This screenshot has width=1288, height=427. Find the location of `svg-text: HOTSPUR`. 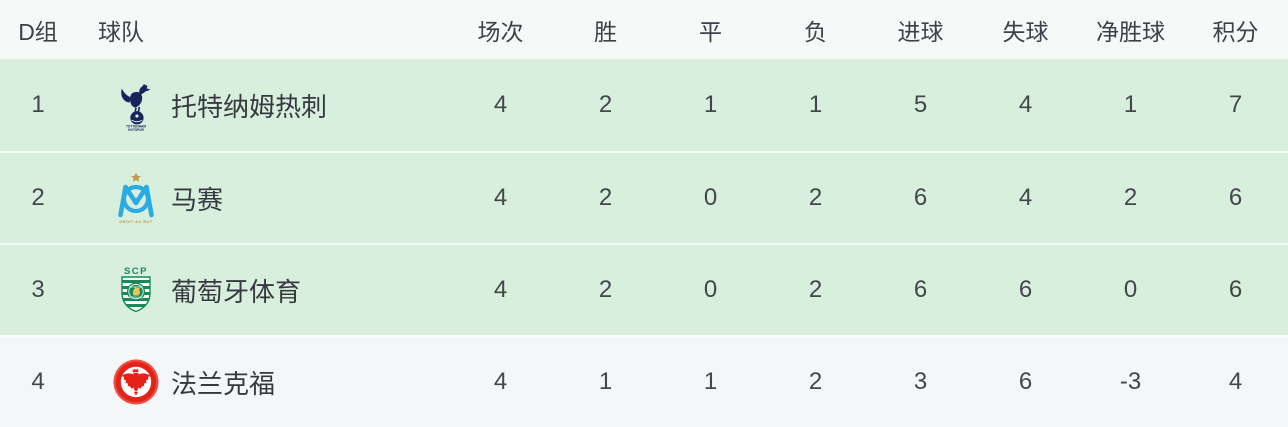

svg-text: HOTSPUR is located at coordinates (136, 129).